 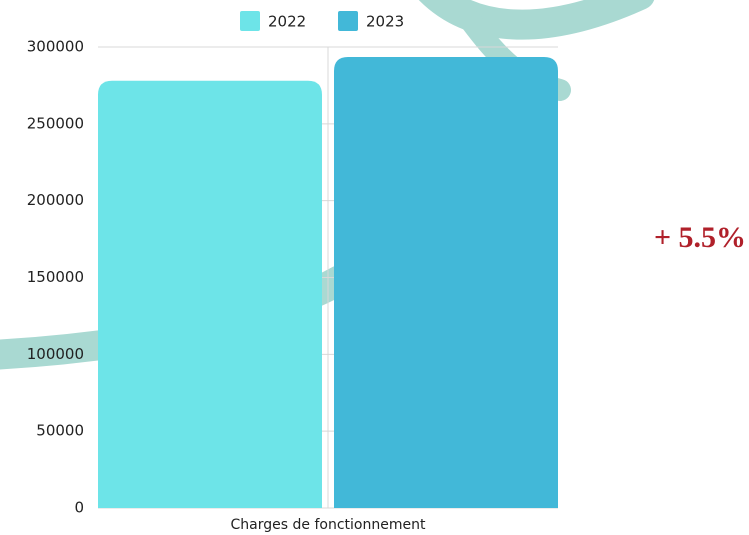 I want to click on annotation: + 5.5%, so click(x=700, y=237).